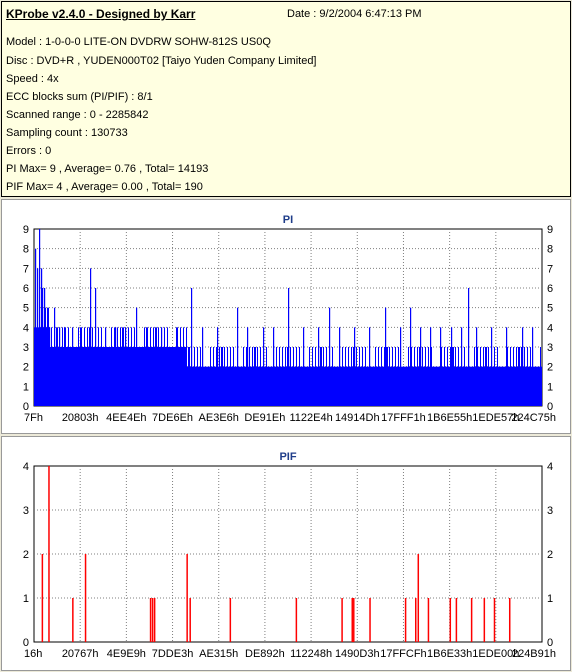  What do you see at coordinates (26, 467) in the screenshot?
I see `pif-ytick-left: 4` at bounding box center [26, 467].